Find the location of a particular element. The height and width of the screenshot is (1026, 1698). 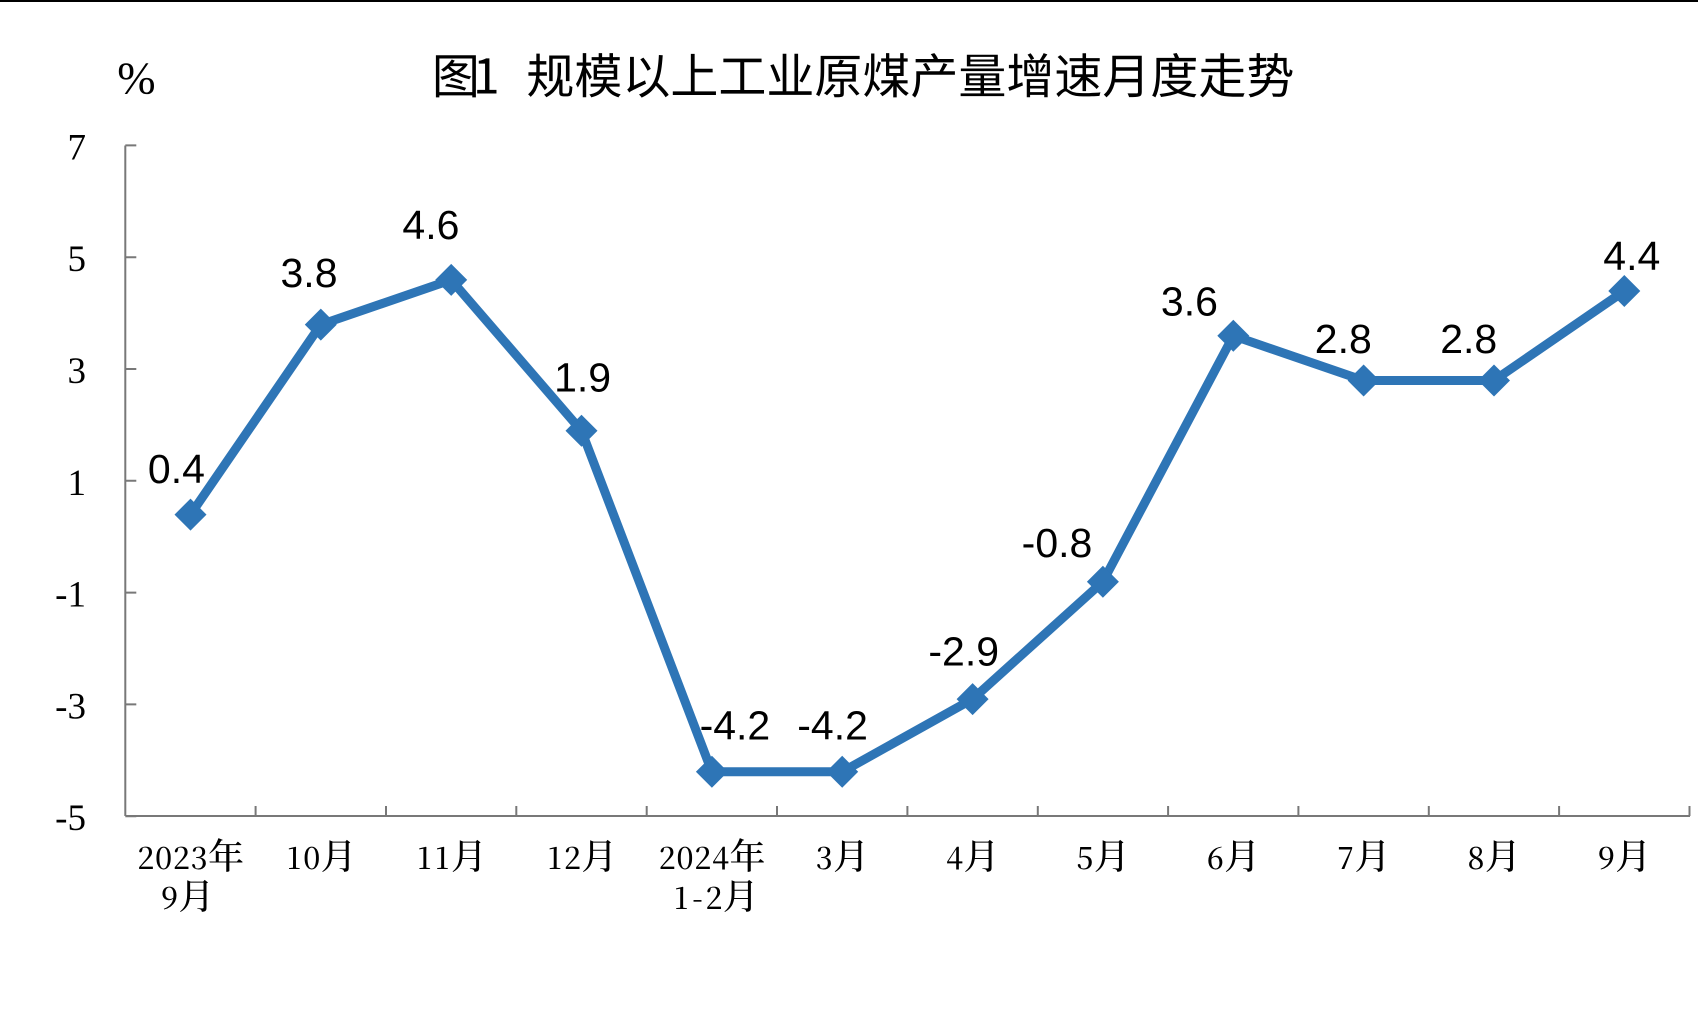

svg-text: 3 is located at coordinates (77, 371).